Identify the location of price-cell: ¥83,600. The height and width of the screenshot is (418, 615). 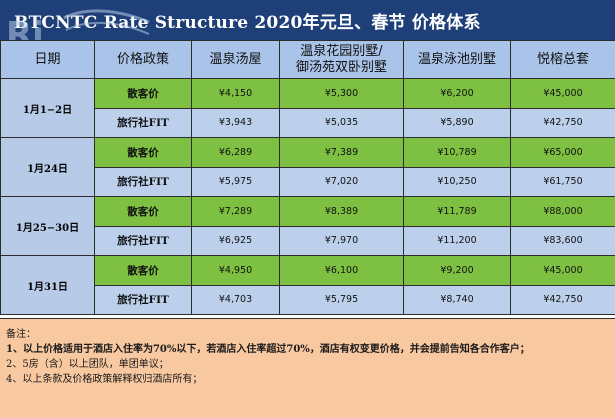
(562, 240).